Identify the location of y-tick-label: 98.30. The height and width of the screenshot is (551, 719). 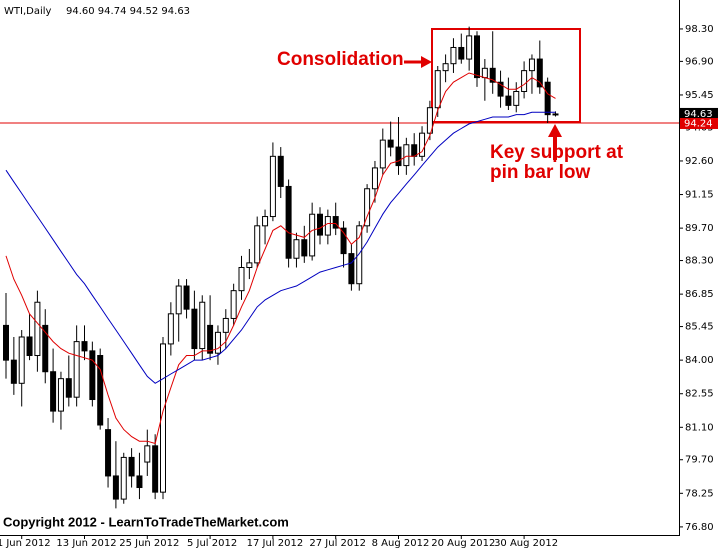
(699, 29).